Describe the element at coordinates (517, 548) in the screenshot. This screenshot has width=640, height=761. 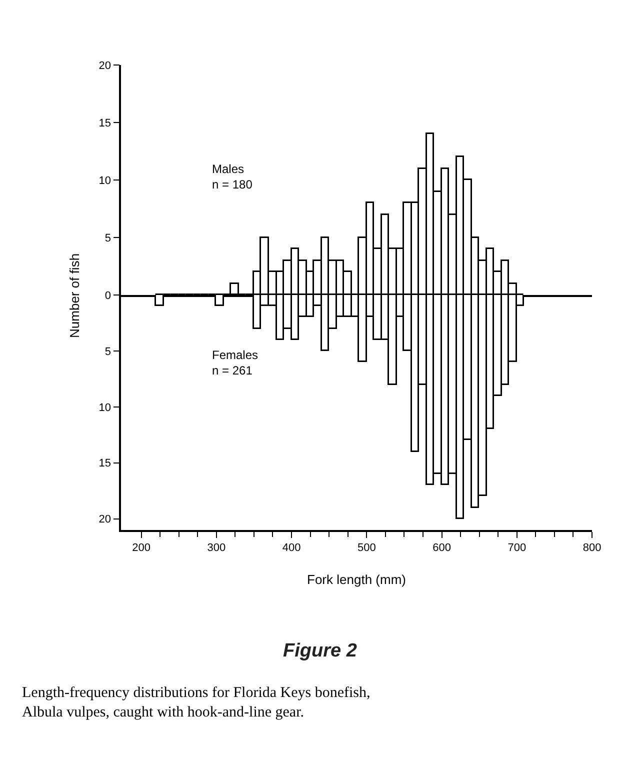
I see `x-tick-label: 700` at that location.